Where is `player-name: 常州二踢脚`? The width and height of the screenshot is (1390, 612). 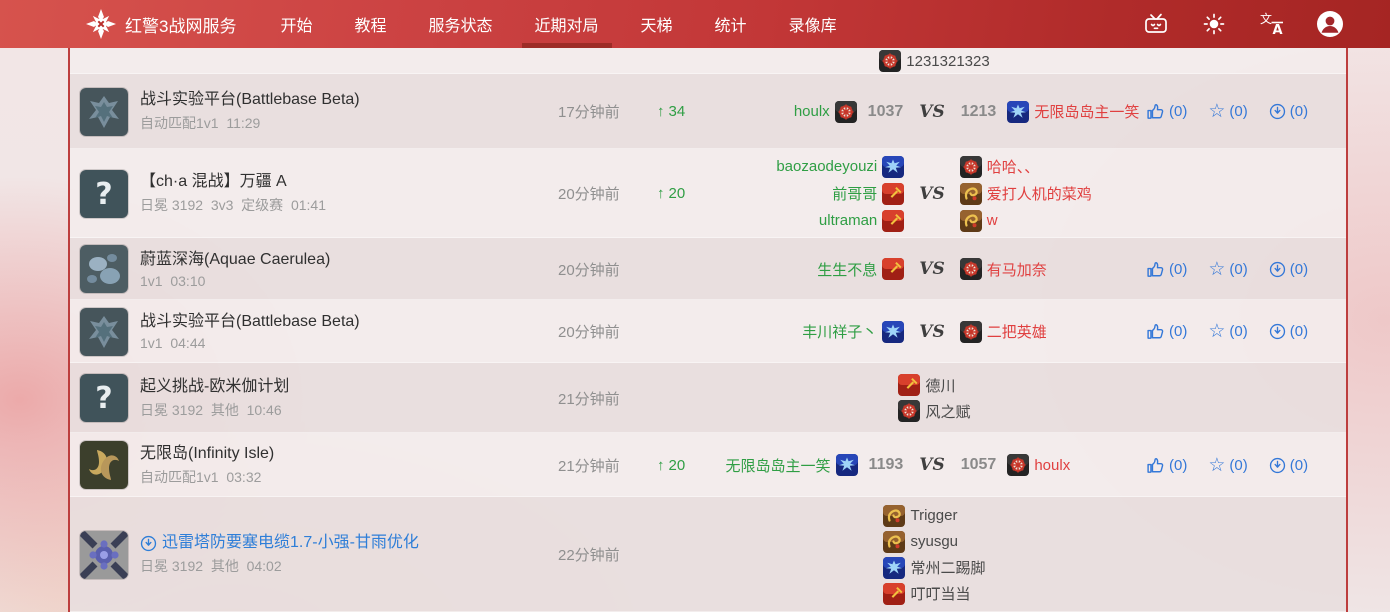
player-name: 常州二踢脚 is located at coordinates (948, 568).